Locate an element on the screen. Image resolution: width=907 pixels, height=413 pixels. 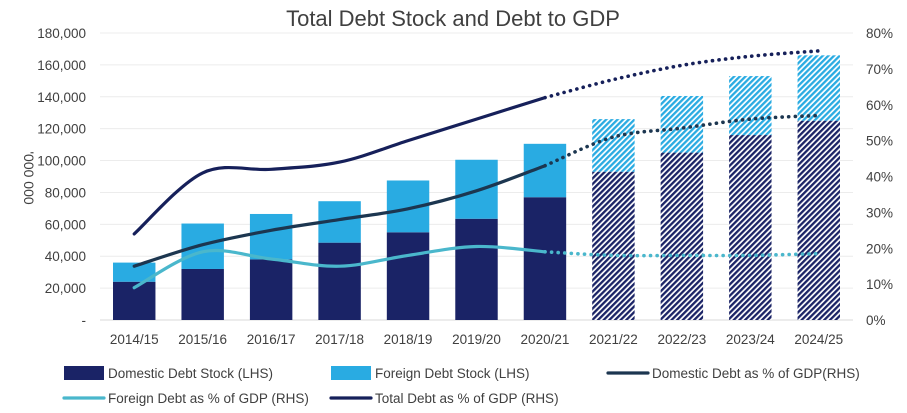
right-tick-label: 70% is located at coordinates (879, 69).